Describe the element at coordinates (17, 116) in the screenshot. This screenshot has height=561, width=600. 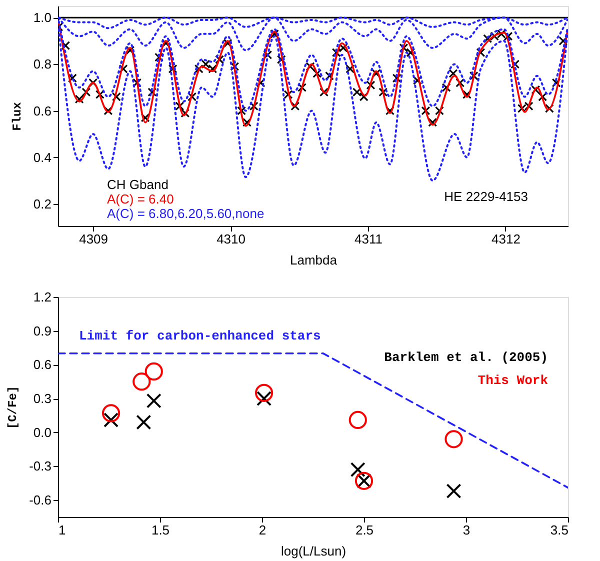
I see `y-axis-title: Flux` at that location.